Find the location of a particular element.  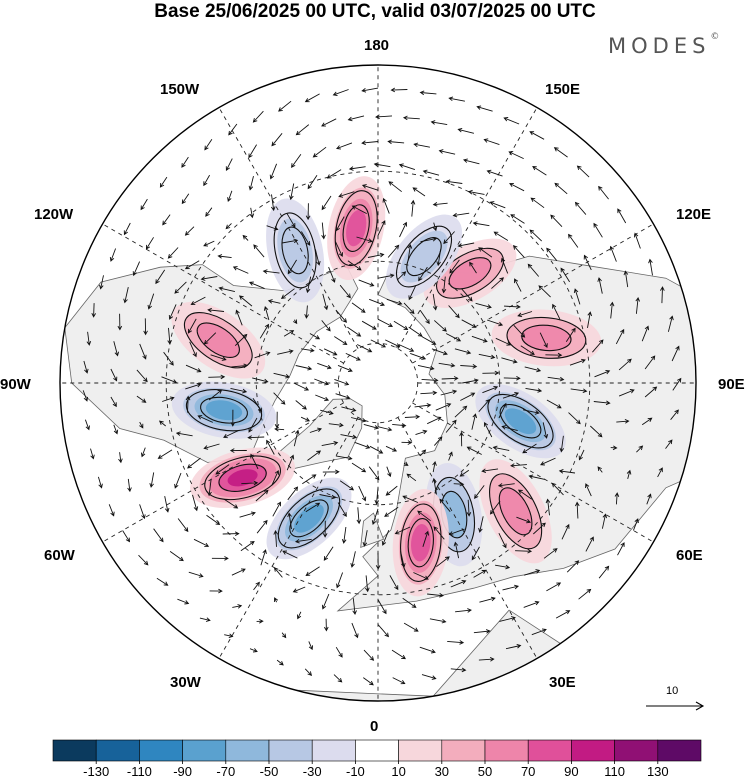

colorbar-tick-label: -130 is located at coordinates (96, 771).